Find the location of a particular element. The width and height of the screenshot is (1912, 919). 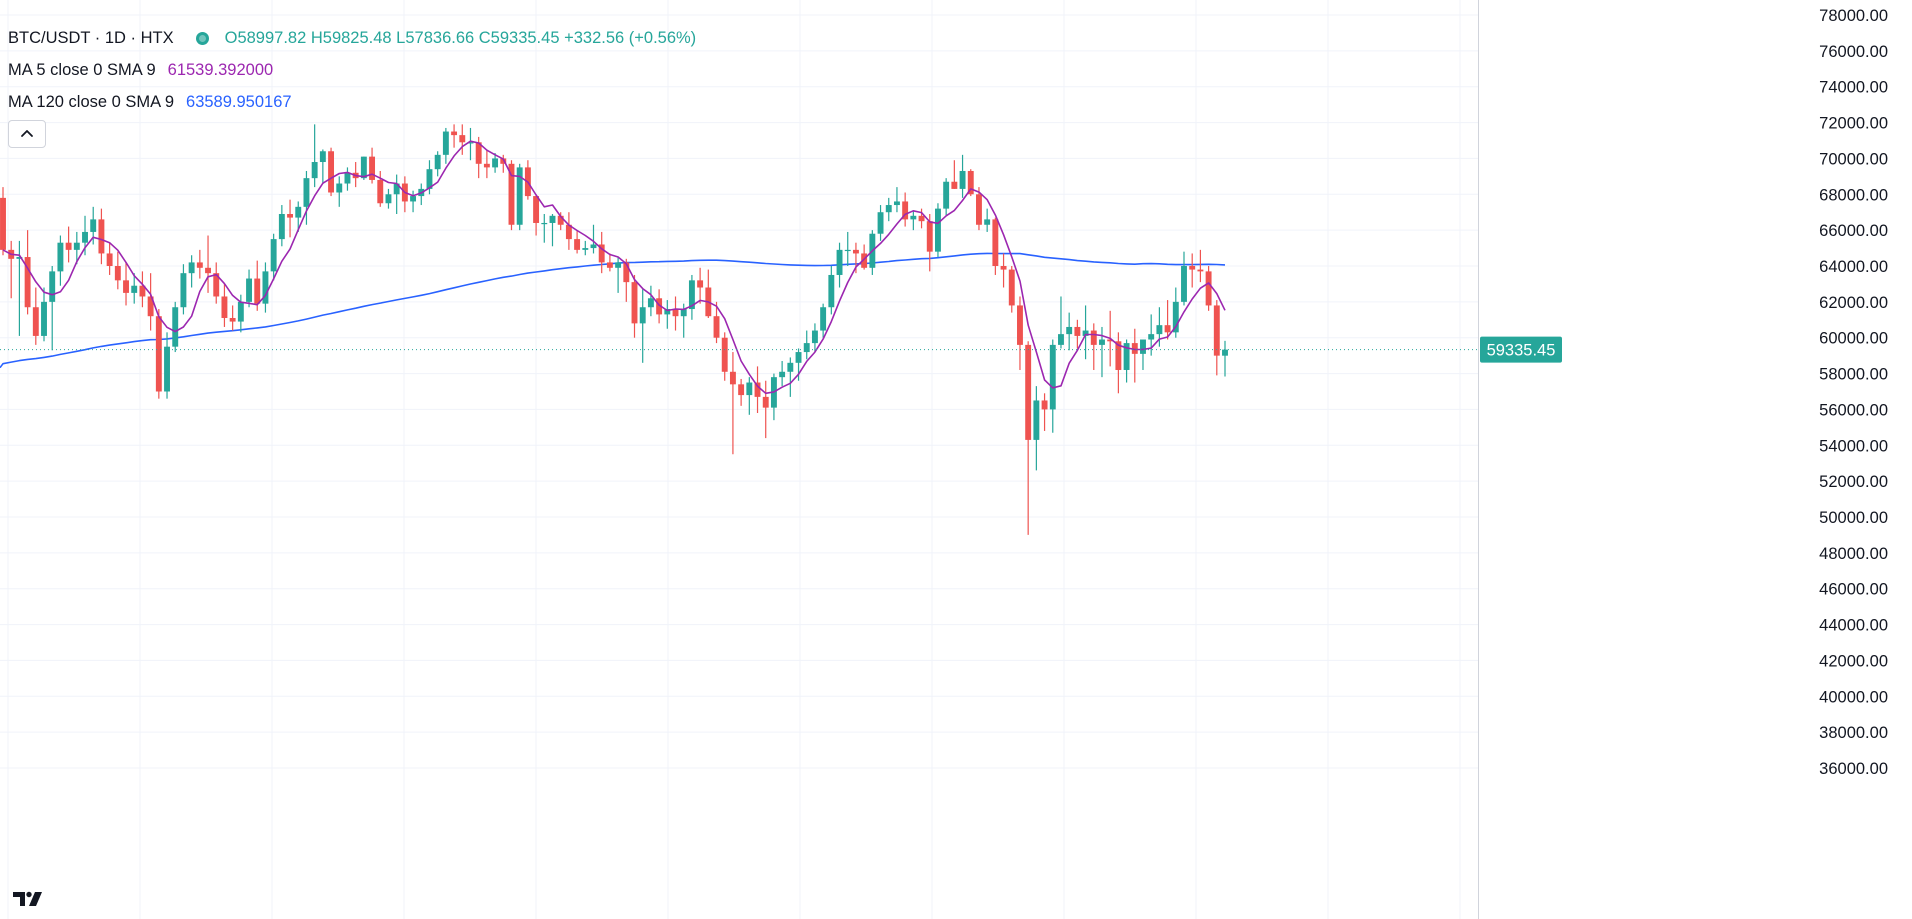

ma120-row: MA 120 close 0 SMA 9 63589.950167 is located at coordinates (352, 102).